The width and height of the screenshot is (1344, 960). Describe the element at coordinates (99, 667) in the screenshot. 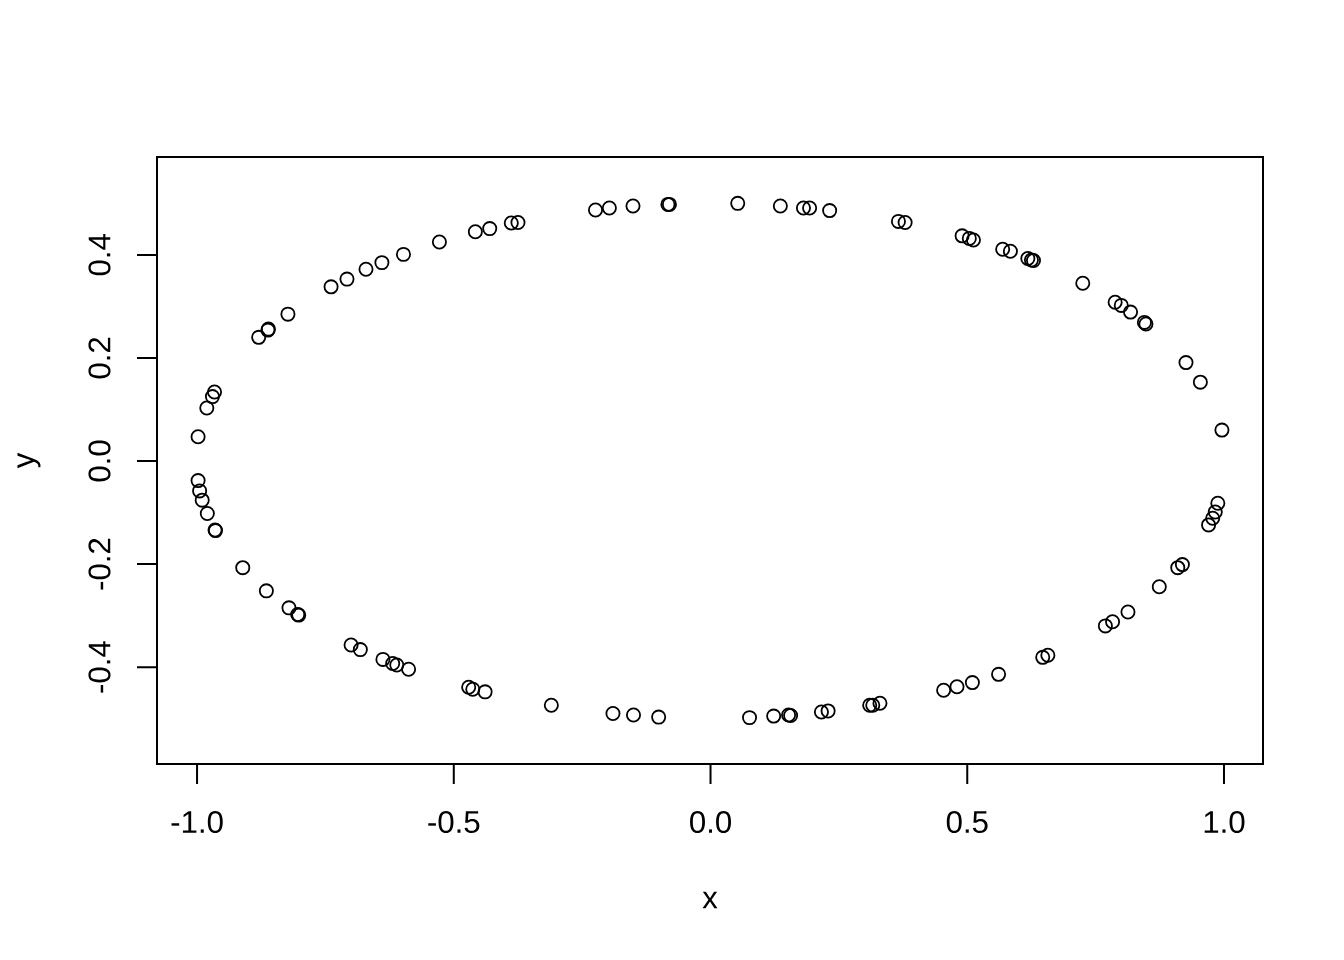

I see `y-tick-label: -0.4` at that location.